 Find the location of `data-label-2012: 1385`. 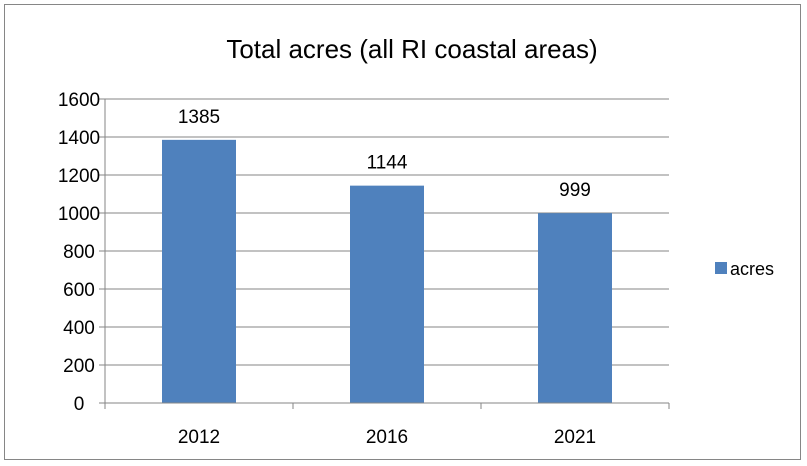

data-label-2012: 1385 is located at coordinates (199, 117).